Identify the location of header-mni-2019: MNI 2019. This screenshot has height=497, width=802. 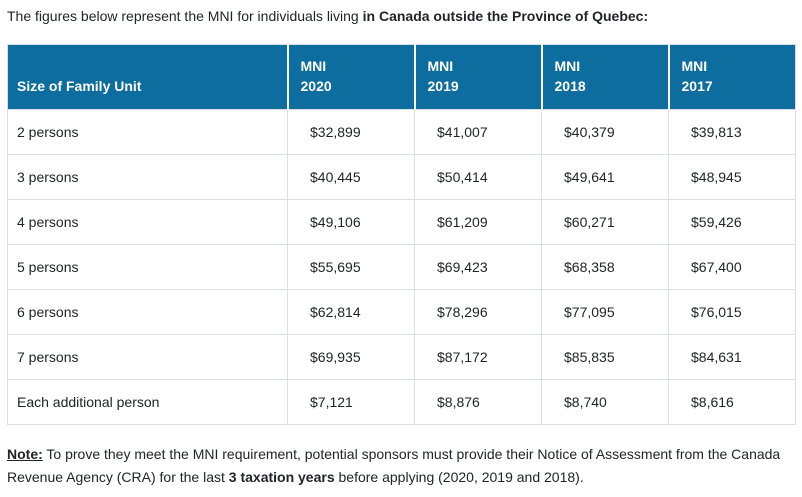
(477, 77).